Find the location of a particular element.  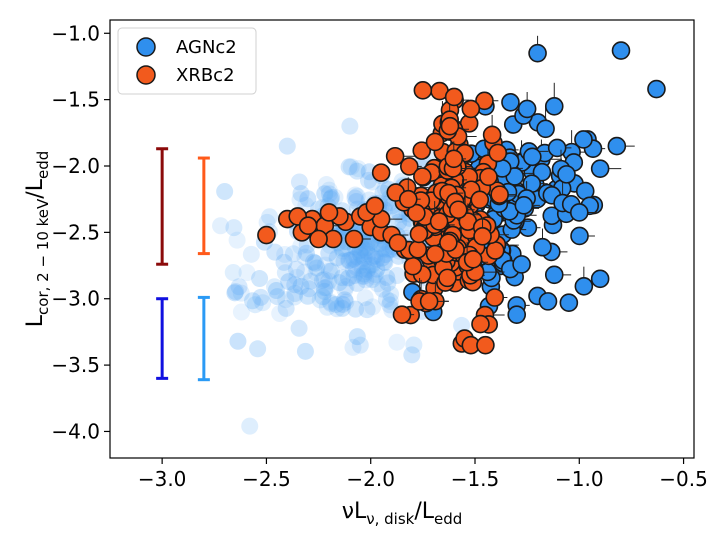

x-tick-label: −3.0 is located at coordinates (162, 479).